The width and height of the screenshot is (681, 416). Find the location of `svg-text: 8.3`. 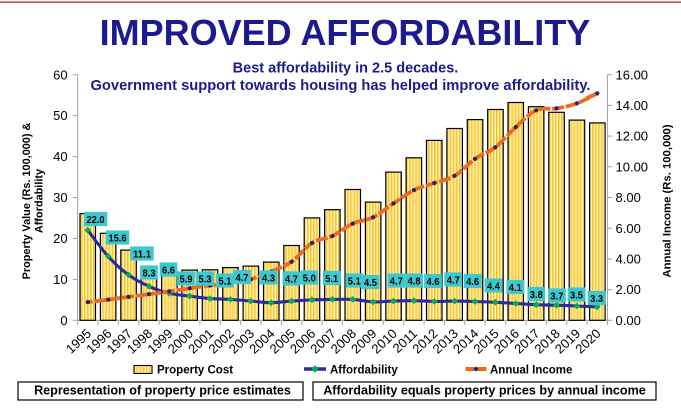

svg-text: 8.3 is located at coordinates (149, 273).